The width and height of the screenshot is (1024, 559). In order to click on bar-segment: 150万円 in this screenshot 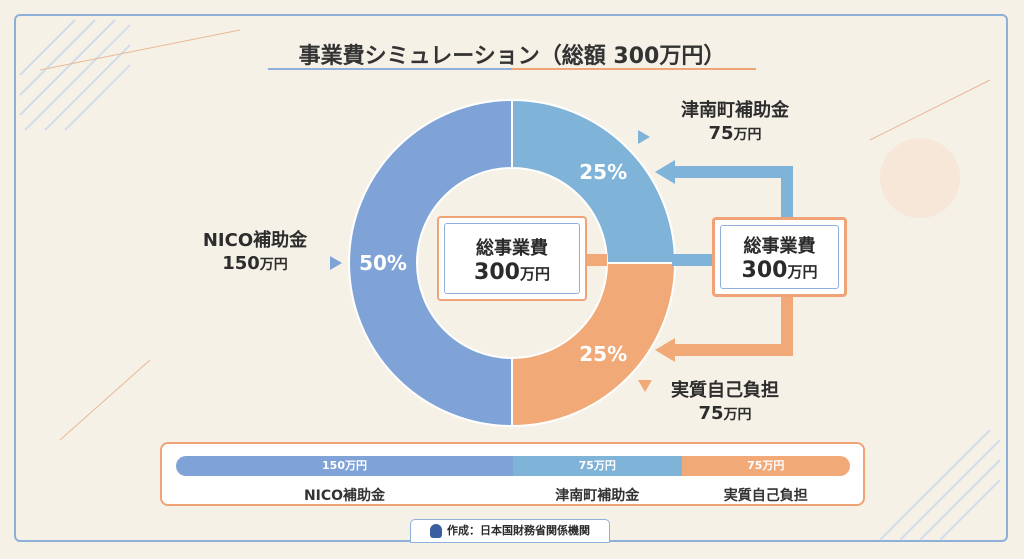, I will do `click(344, 466)`.